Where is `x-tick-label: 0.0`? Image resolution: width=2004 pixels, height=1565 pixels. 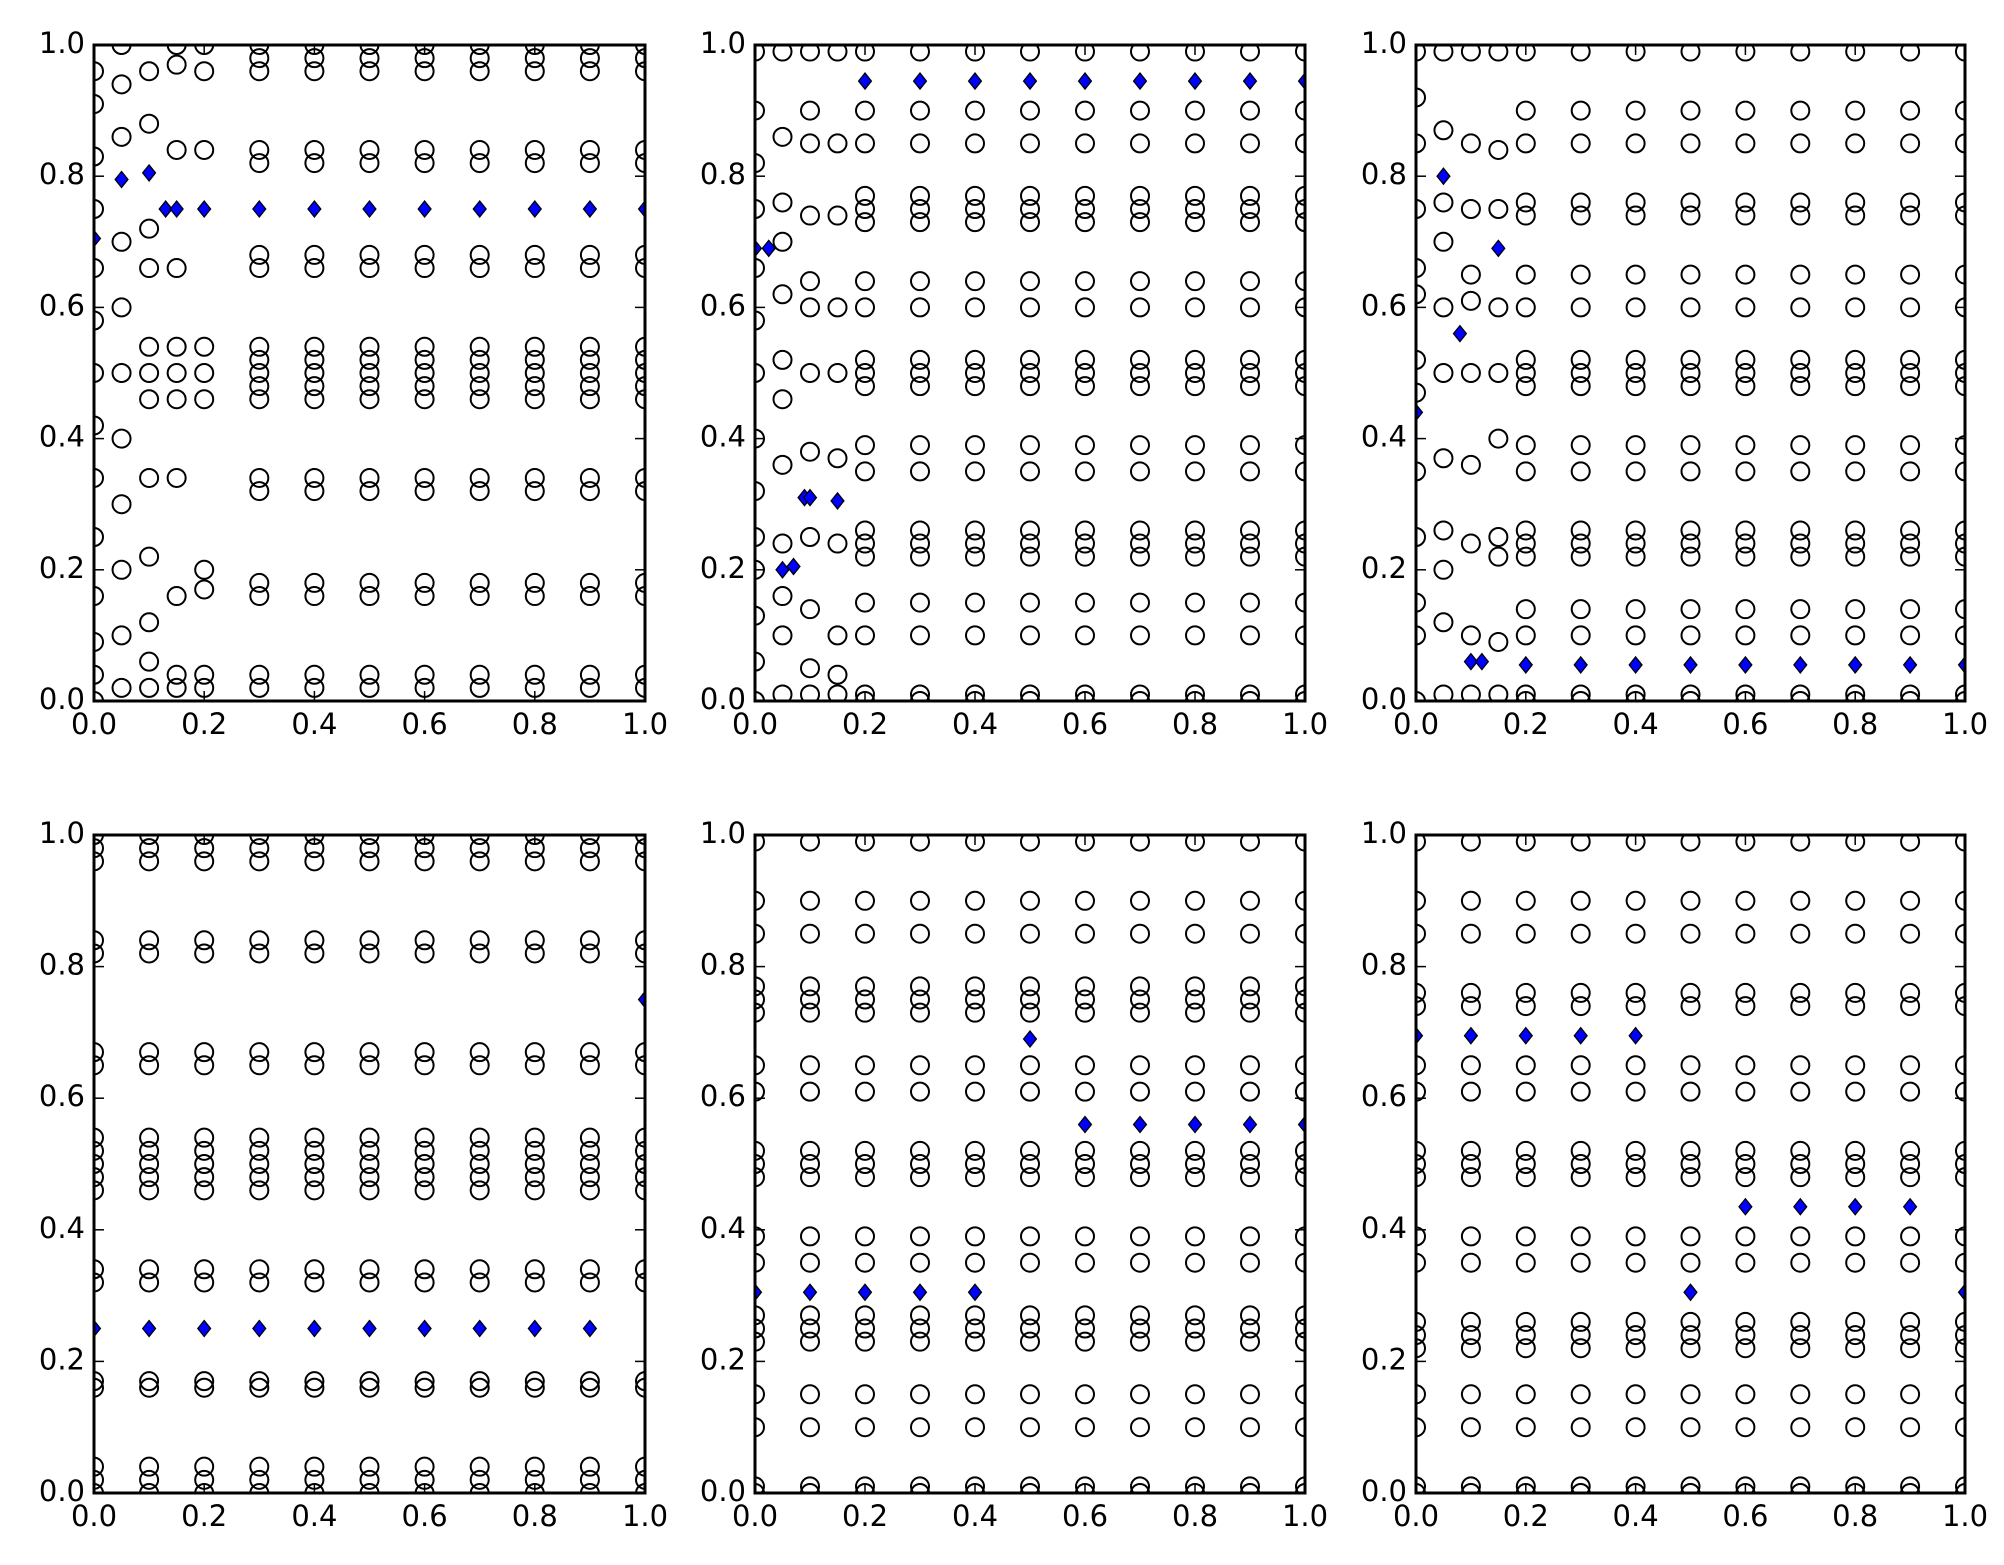
x-tick-label: 0.0 is located at coordinates (1416, 724).